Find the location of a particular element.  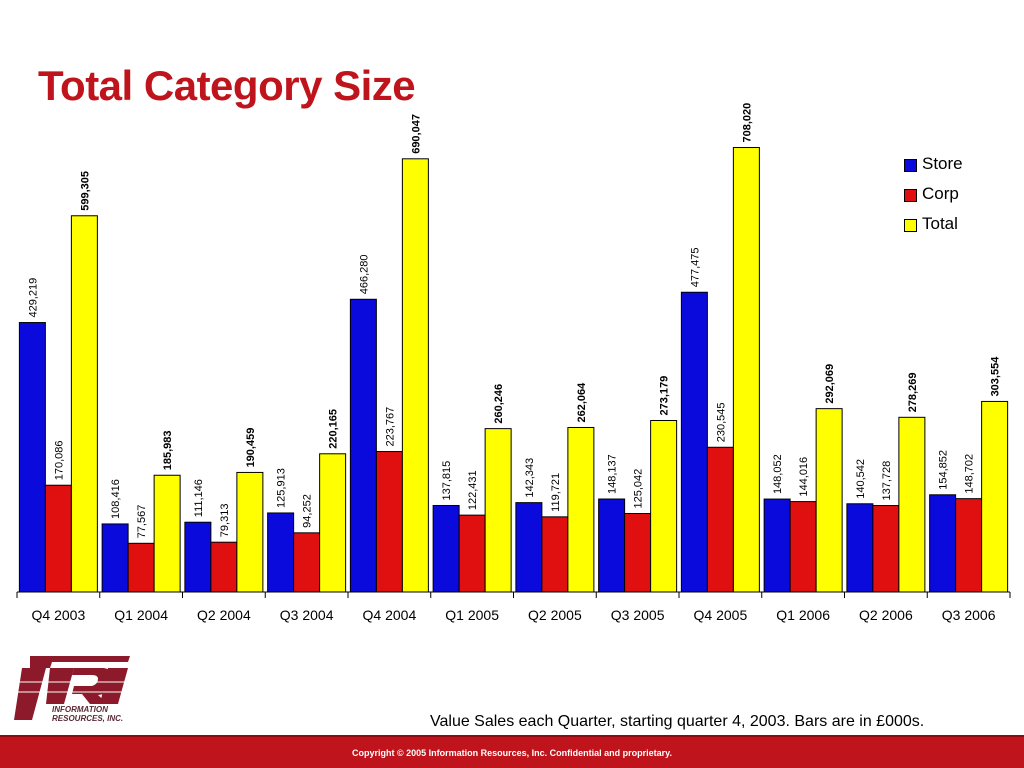

data-label-store: 142,343 is located at coordinates (530, 478).